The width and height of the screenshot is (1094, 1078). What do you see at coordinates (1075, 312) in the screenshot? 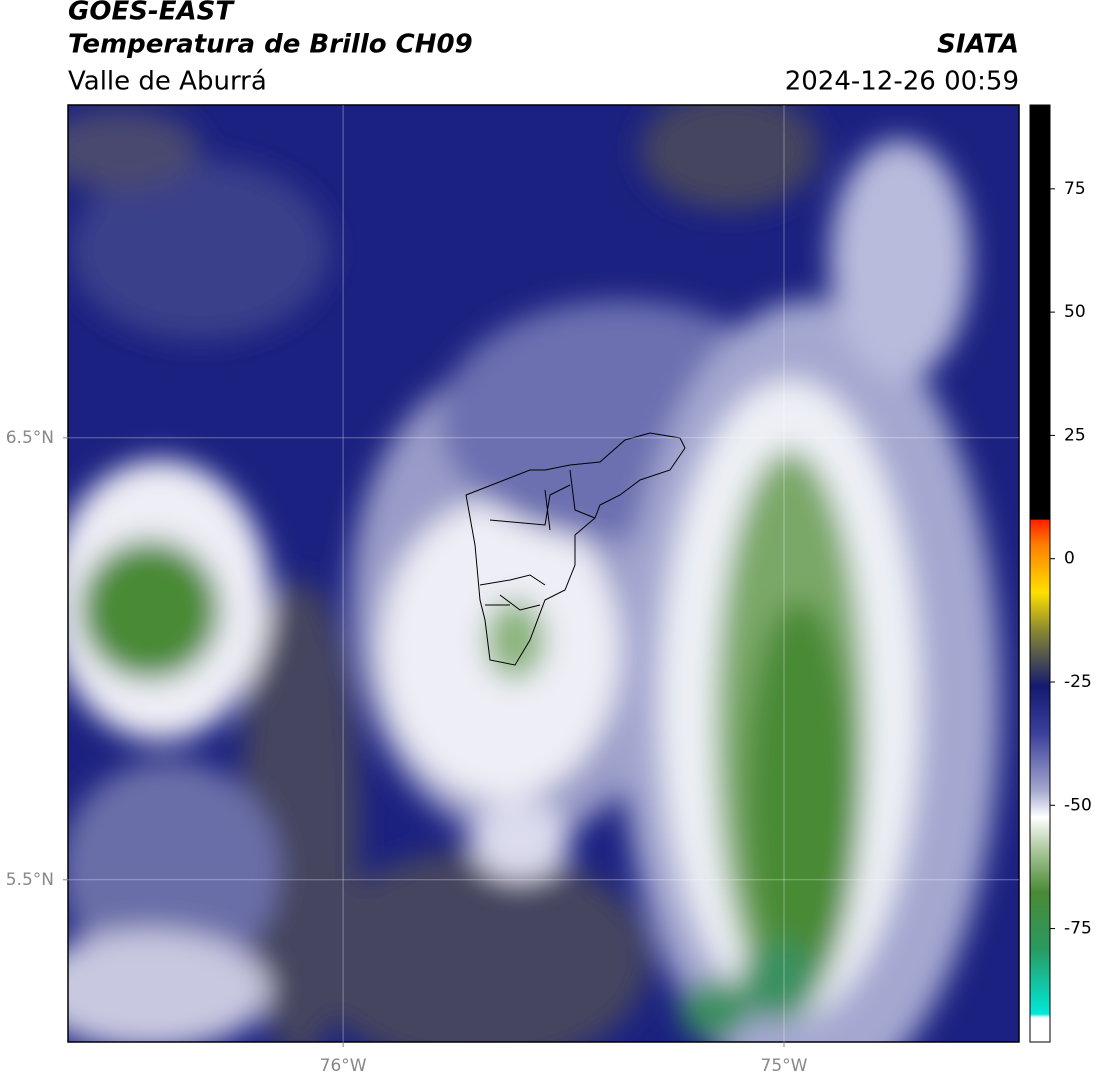
I see `colorbar-tick-label: 50` at bounding box center [1075, 312].